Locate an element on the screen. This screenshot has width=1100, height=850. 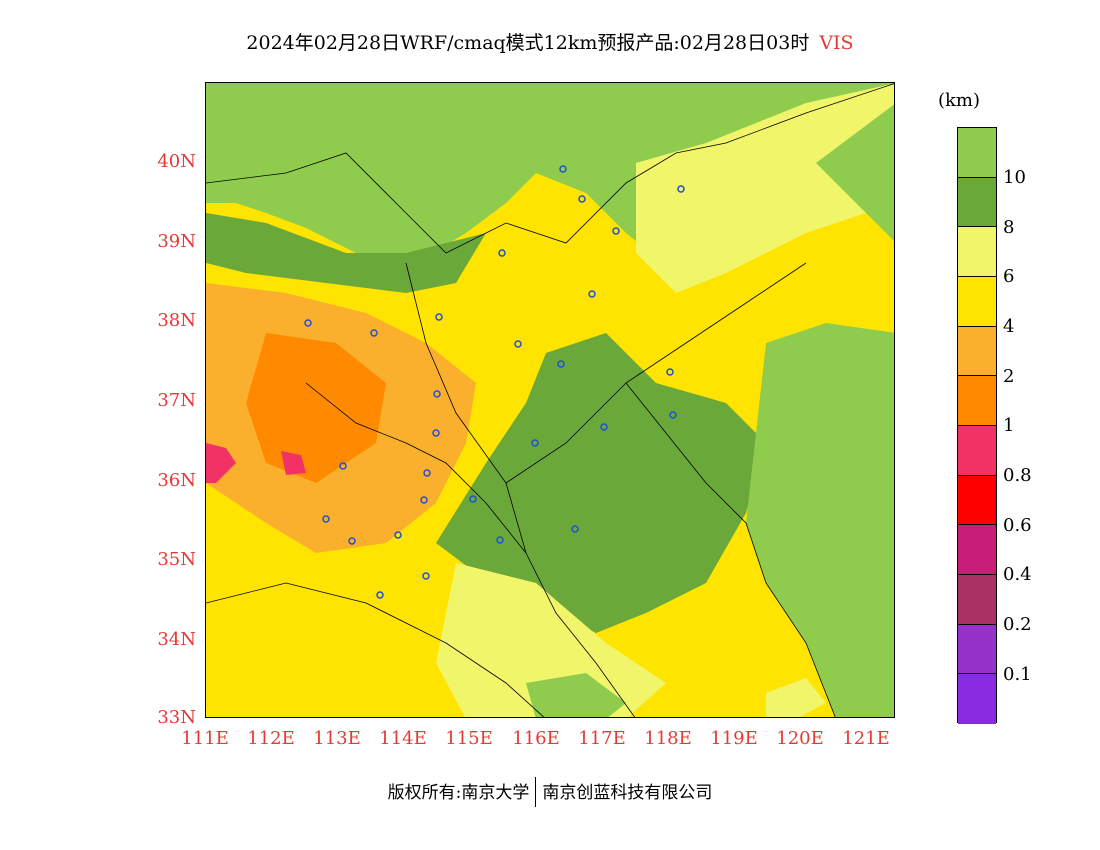
nw-band-vis is located at coordinates (346, 253).